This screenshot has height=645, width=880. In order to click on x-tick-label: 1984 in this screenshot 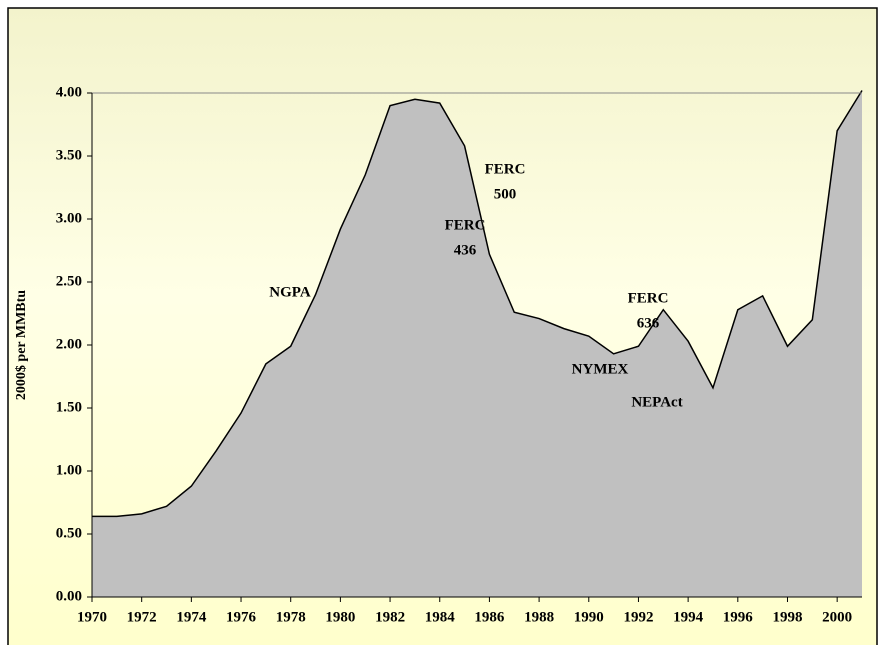, I will do `click(440, 617)`.